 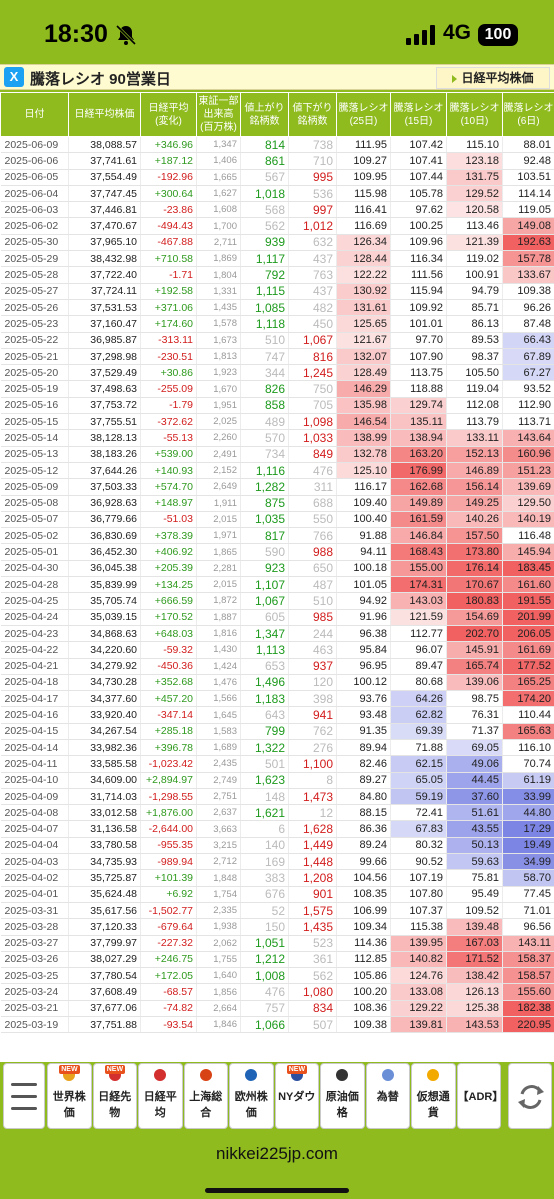 What do you see at coordinates (363, 275) in the screenshot?
I see `ratio-25-cell: 122.22` at bounding box center [363, 275].